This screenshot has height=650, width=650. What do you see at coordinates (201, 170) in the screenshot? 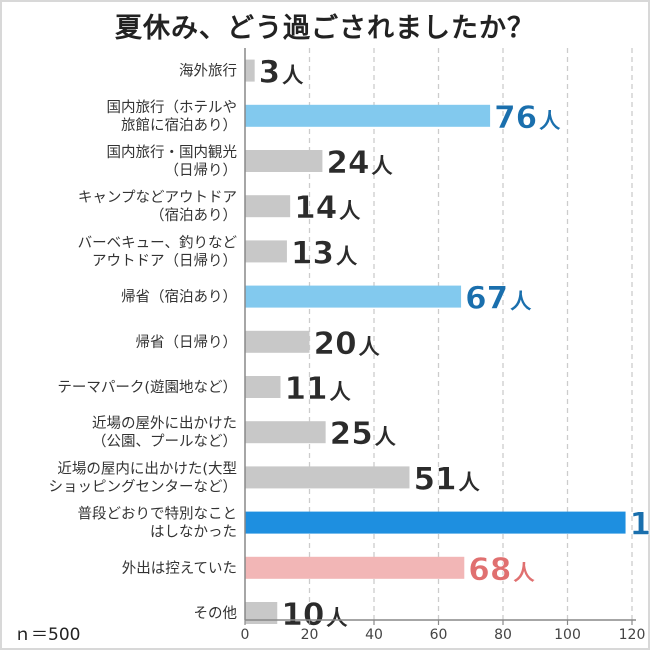
I see `category-label: （日帰り）` at bounding box center [201, 170].